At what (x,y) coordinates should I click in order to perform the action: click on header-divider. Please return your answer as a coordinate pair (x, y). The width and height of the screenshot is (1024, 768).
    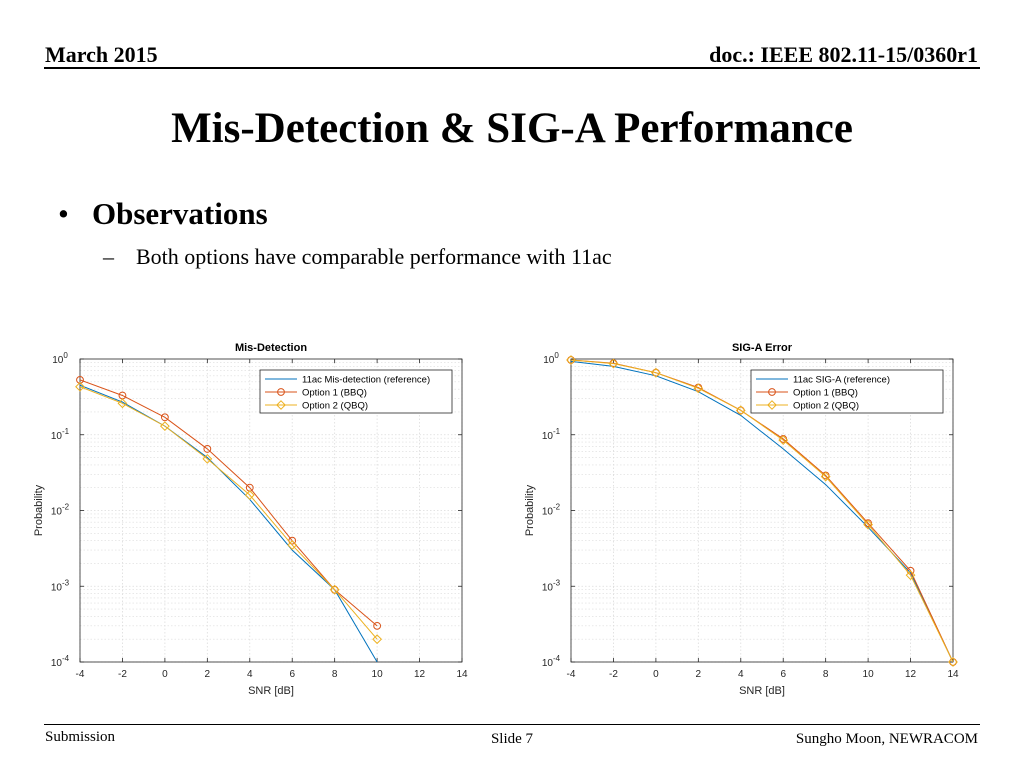
    Looking at the image, I should click on (512, 68).